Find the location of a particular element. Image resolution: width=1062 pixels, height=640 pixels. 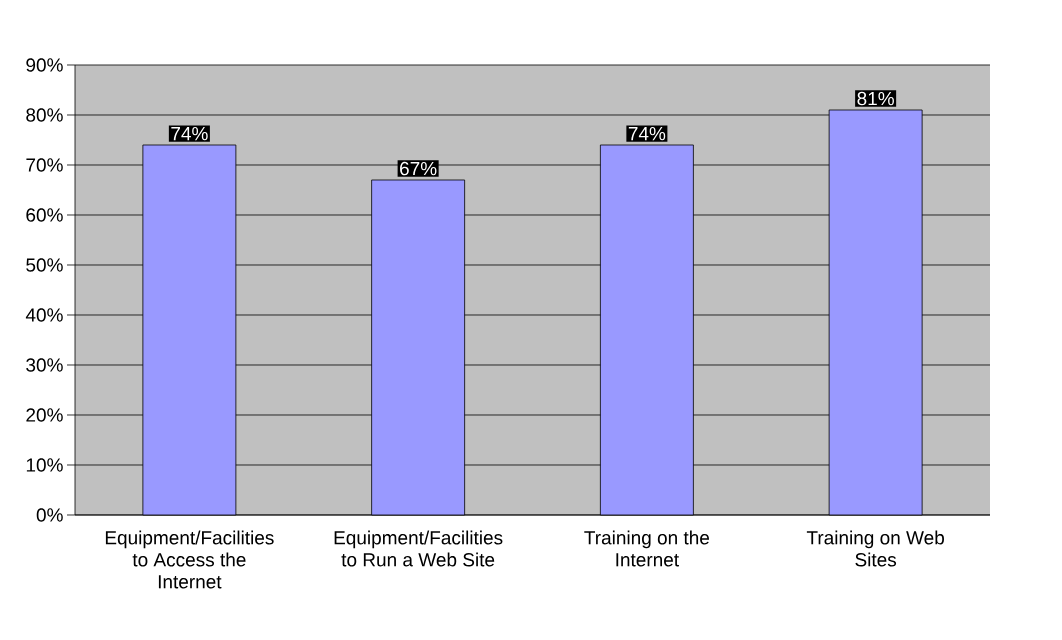

y-tick-label: 60% is located at coordinates (44, 215).